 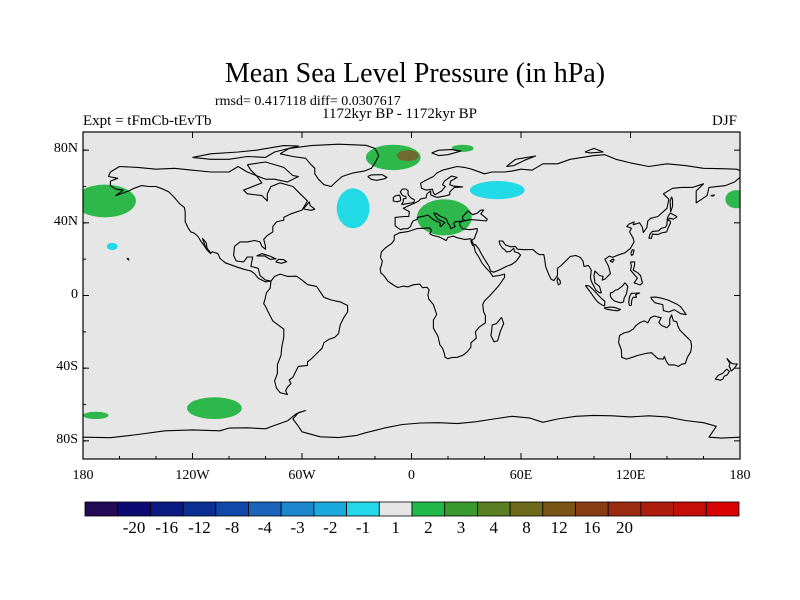 What do you see at coordinates (377, 177) in the screenshot?
I see `coastline-iceland` at bounding box center [377, 177].